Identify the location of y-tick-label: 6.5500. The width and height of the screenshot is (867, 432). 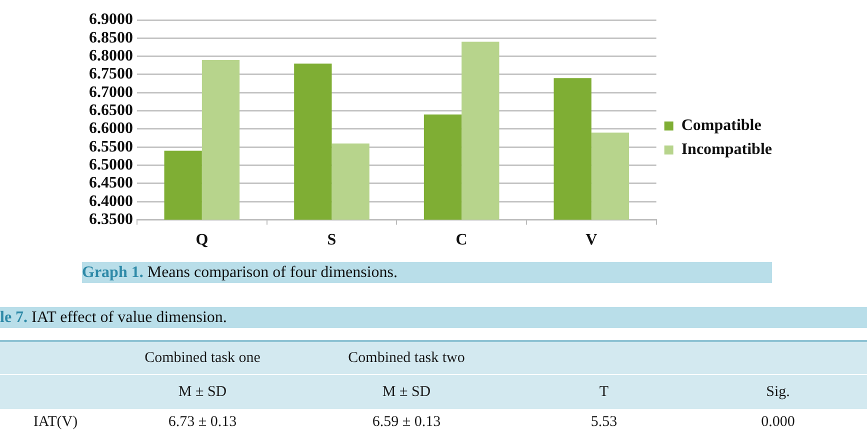
(111, 147).